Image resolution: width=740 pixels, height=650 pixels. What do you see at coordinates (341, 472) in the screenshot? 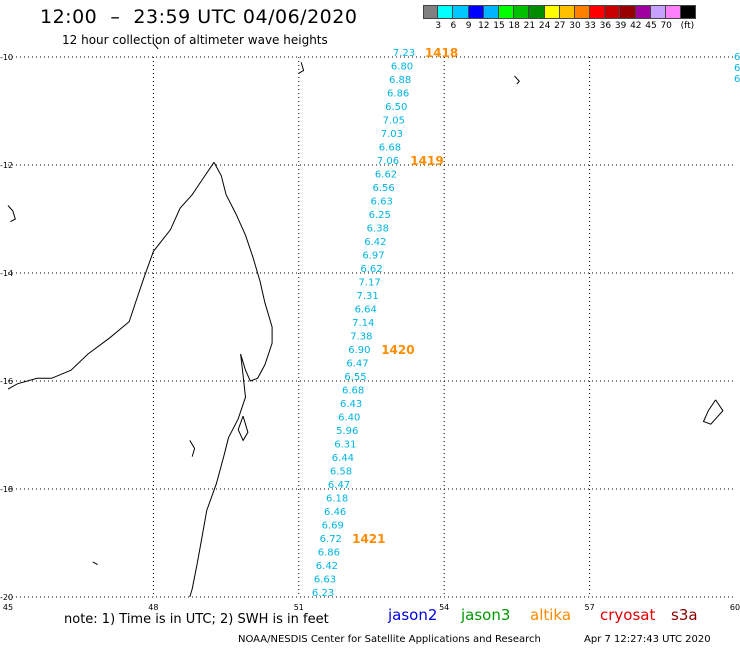
I see `wave-height-label: 6.58` at bounding box center [341, 472].